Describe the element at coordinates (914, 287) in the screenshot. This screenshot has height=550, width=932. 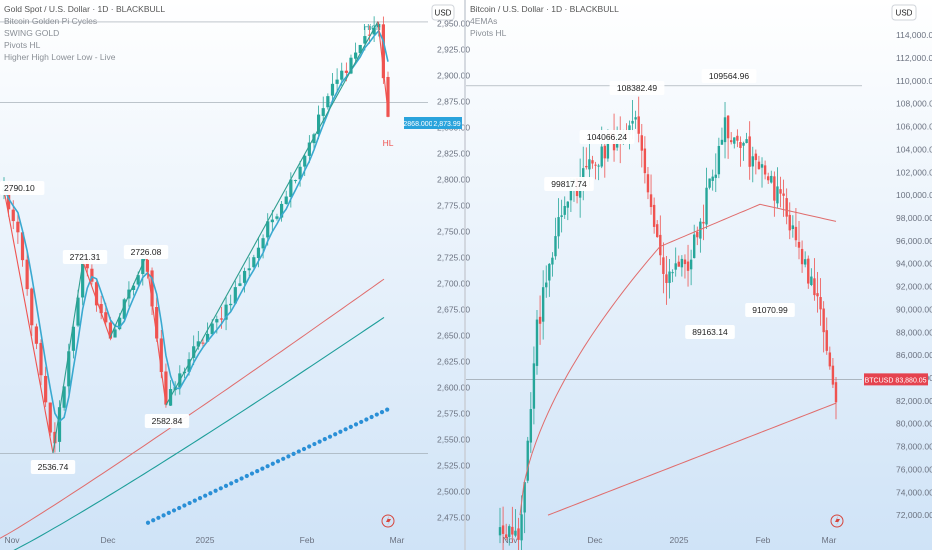
I see `y-tick-label: 92,000.00` at that location.